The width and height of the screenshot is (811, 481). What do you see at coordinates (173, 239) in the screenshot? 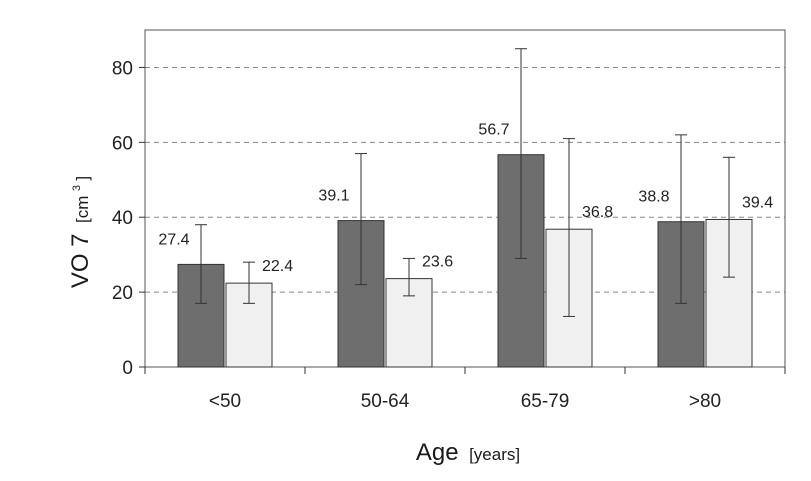
I see `data-label-s1-0: 27.4` at bounding box center [173, 239].